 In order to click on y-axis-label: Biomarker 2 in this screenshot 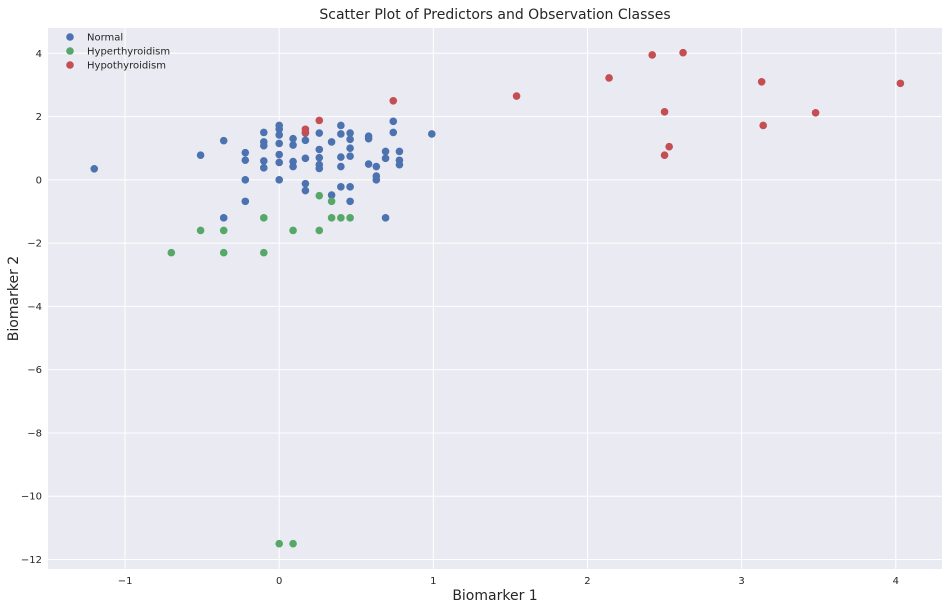, I will do `click(14, 298)`.